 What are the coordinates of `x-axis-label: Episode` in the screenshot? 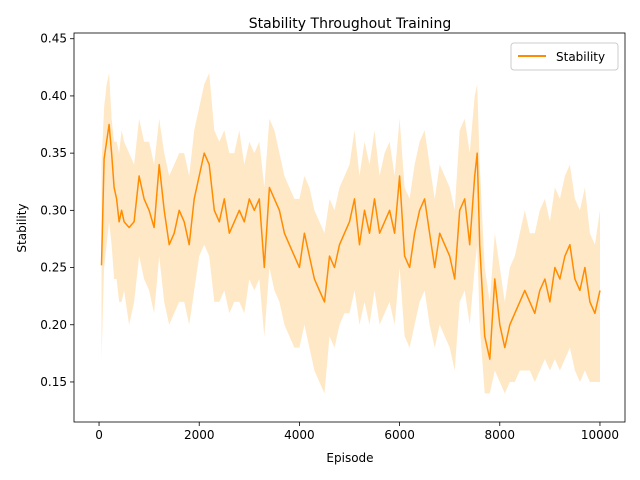 It's located at (349, 458).